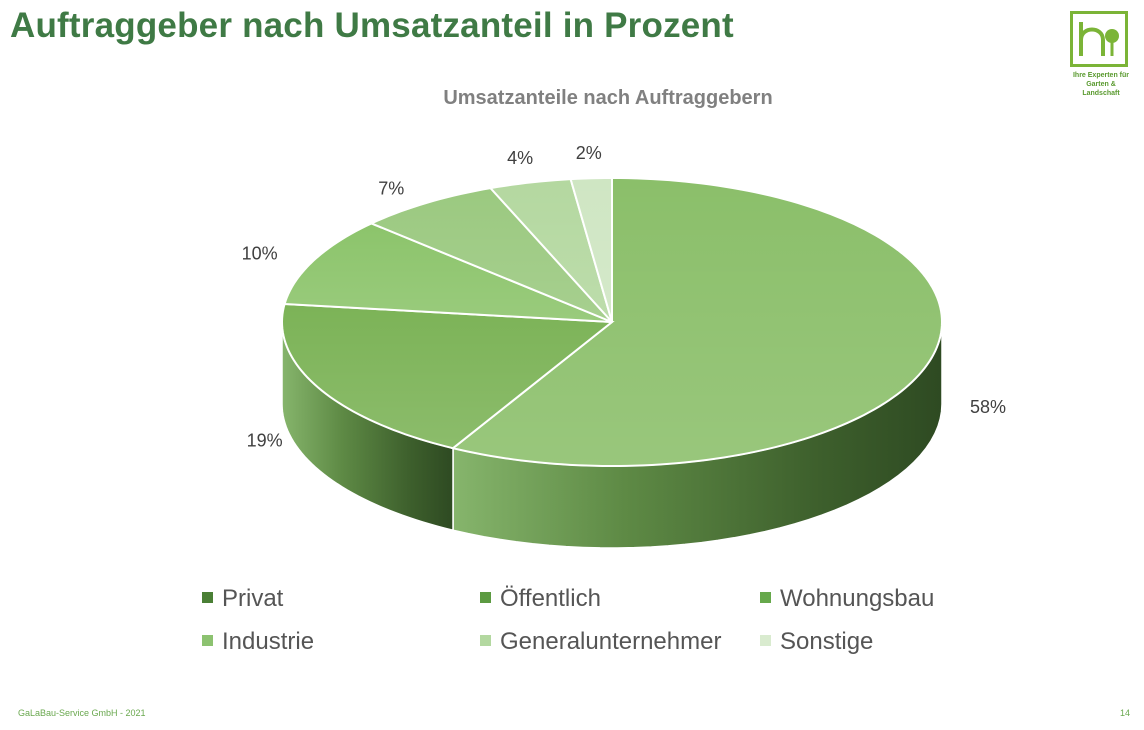  What do you see at coordinates (391, 189) in the screenshot?
I see `data-label-industrie: 7%` at bounding box center [391, 189].